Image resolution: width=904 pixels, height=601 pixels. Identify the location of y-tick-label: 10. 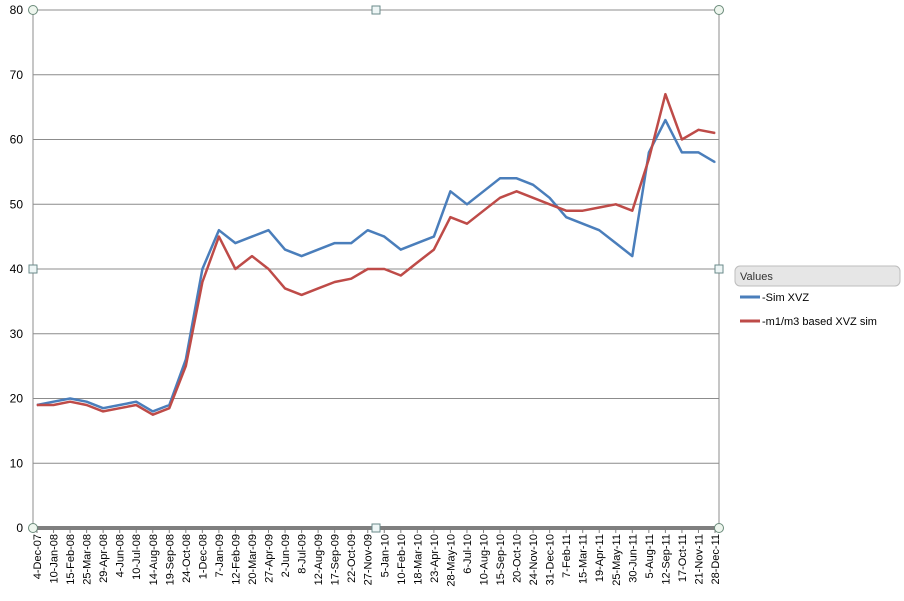
(17, 463).